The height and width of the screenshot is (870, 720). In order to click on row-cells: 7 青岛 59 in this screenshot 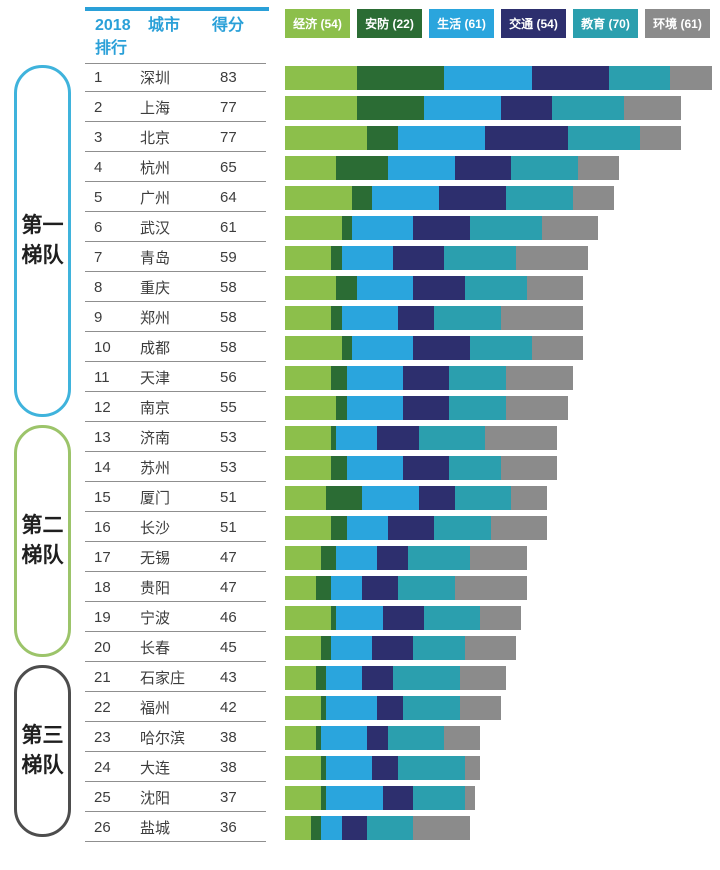, I will do `click(175, 257)`.